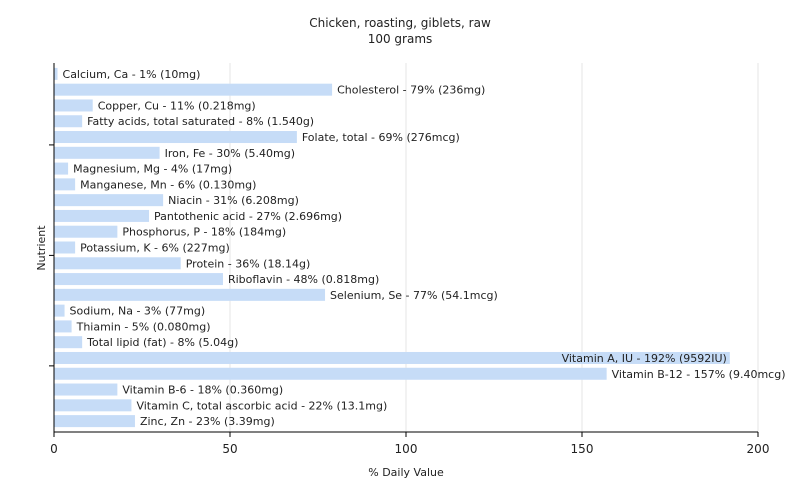 The width and height of the screenshot is (800, 500). I want to click on bar-label: Zinc, Zn - 23% (3.39mg), so click(207, 421).